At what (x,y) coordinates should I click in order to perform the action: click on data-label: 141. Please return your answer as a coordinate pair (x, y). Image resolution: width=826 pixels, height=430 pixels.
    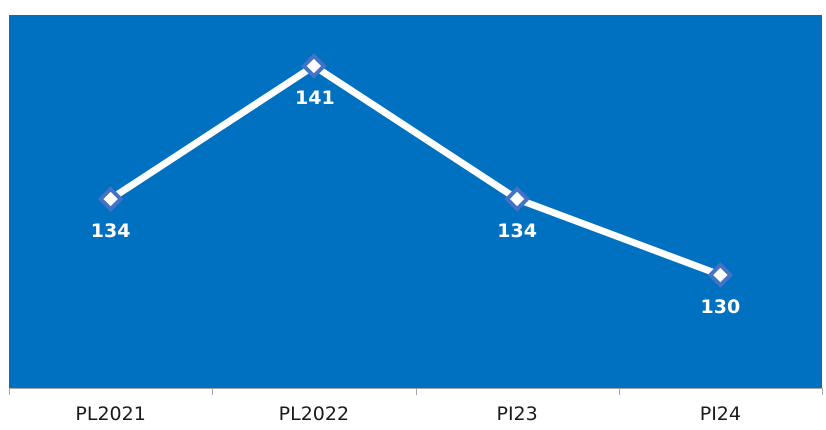
    Looking at the image, I should click on (315, 98).